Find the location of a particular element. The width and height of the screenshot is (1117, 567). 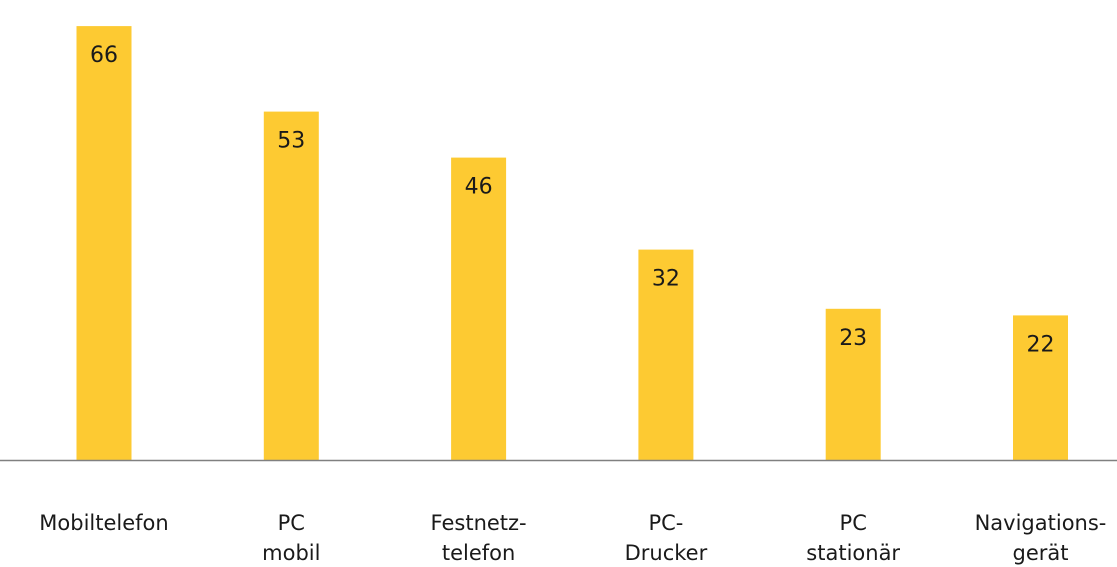

category-label-line: Navigations- is located at coordinates (1041, 523).